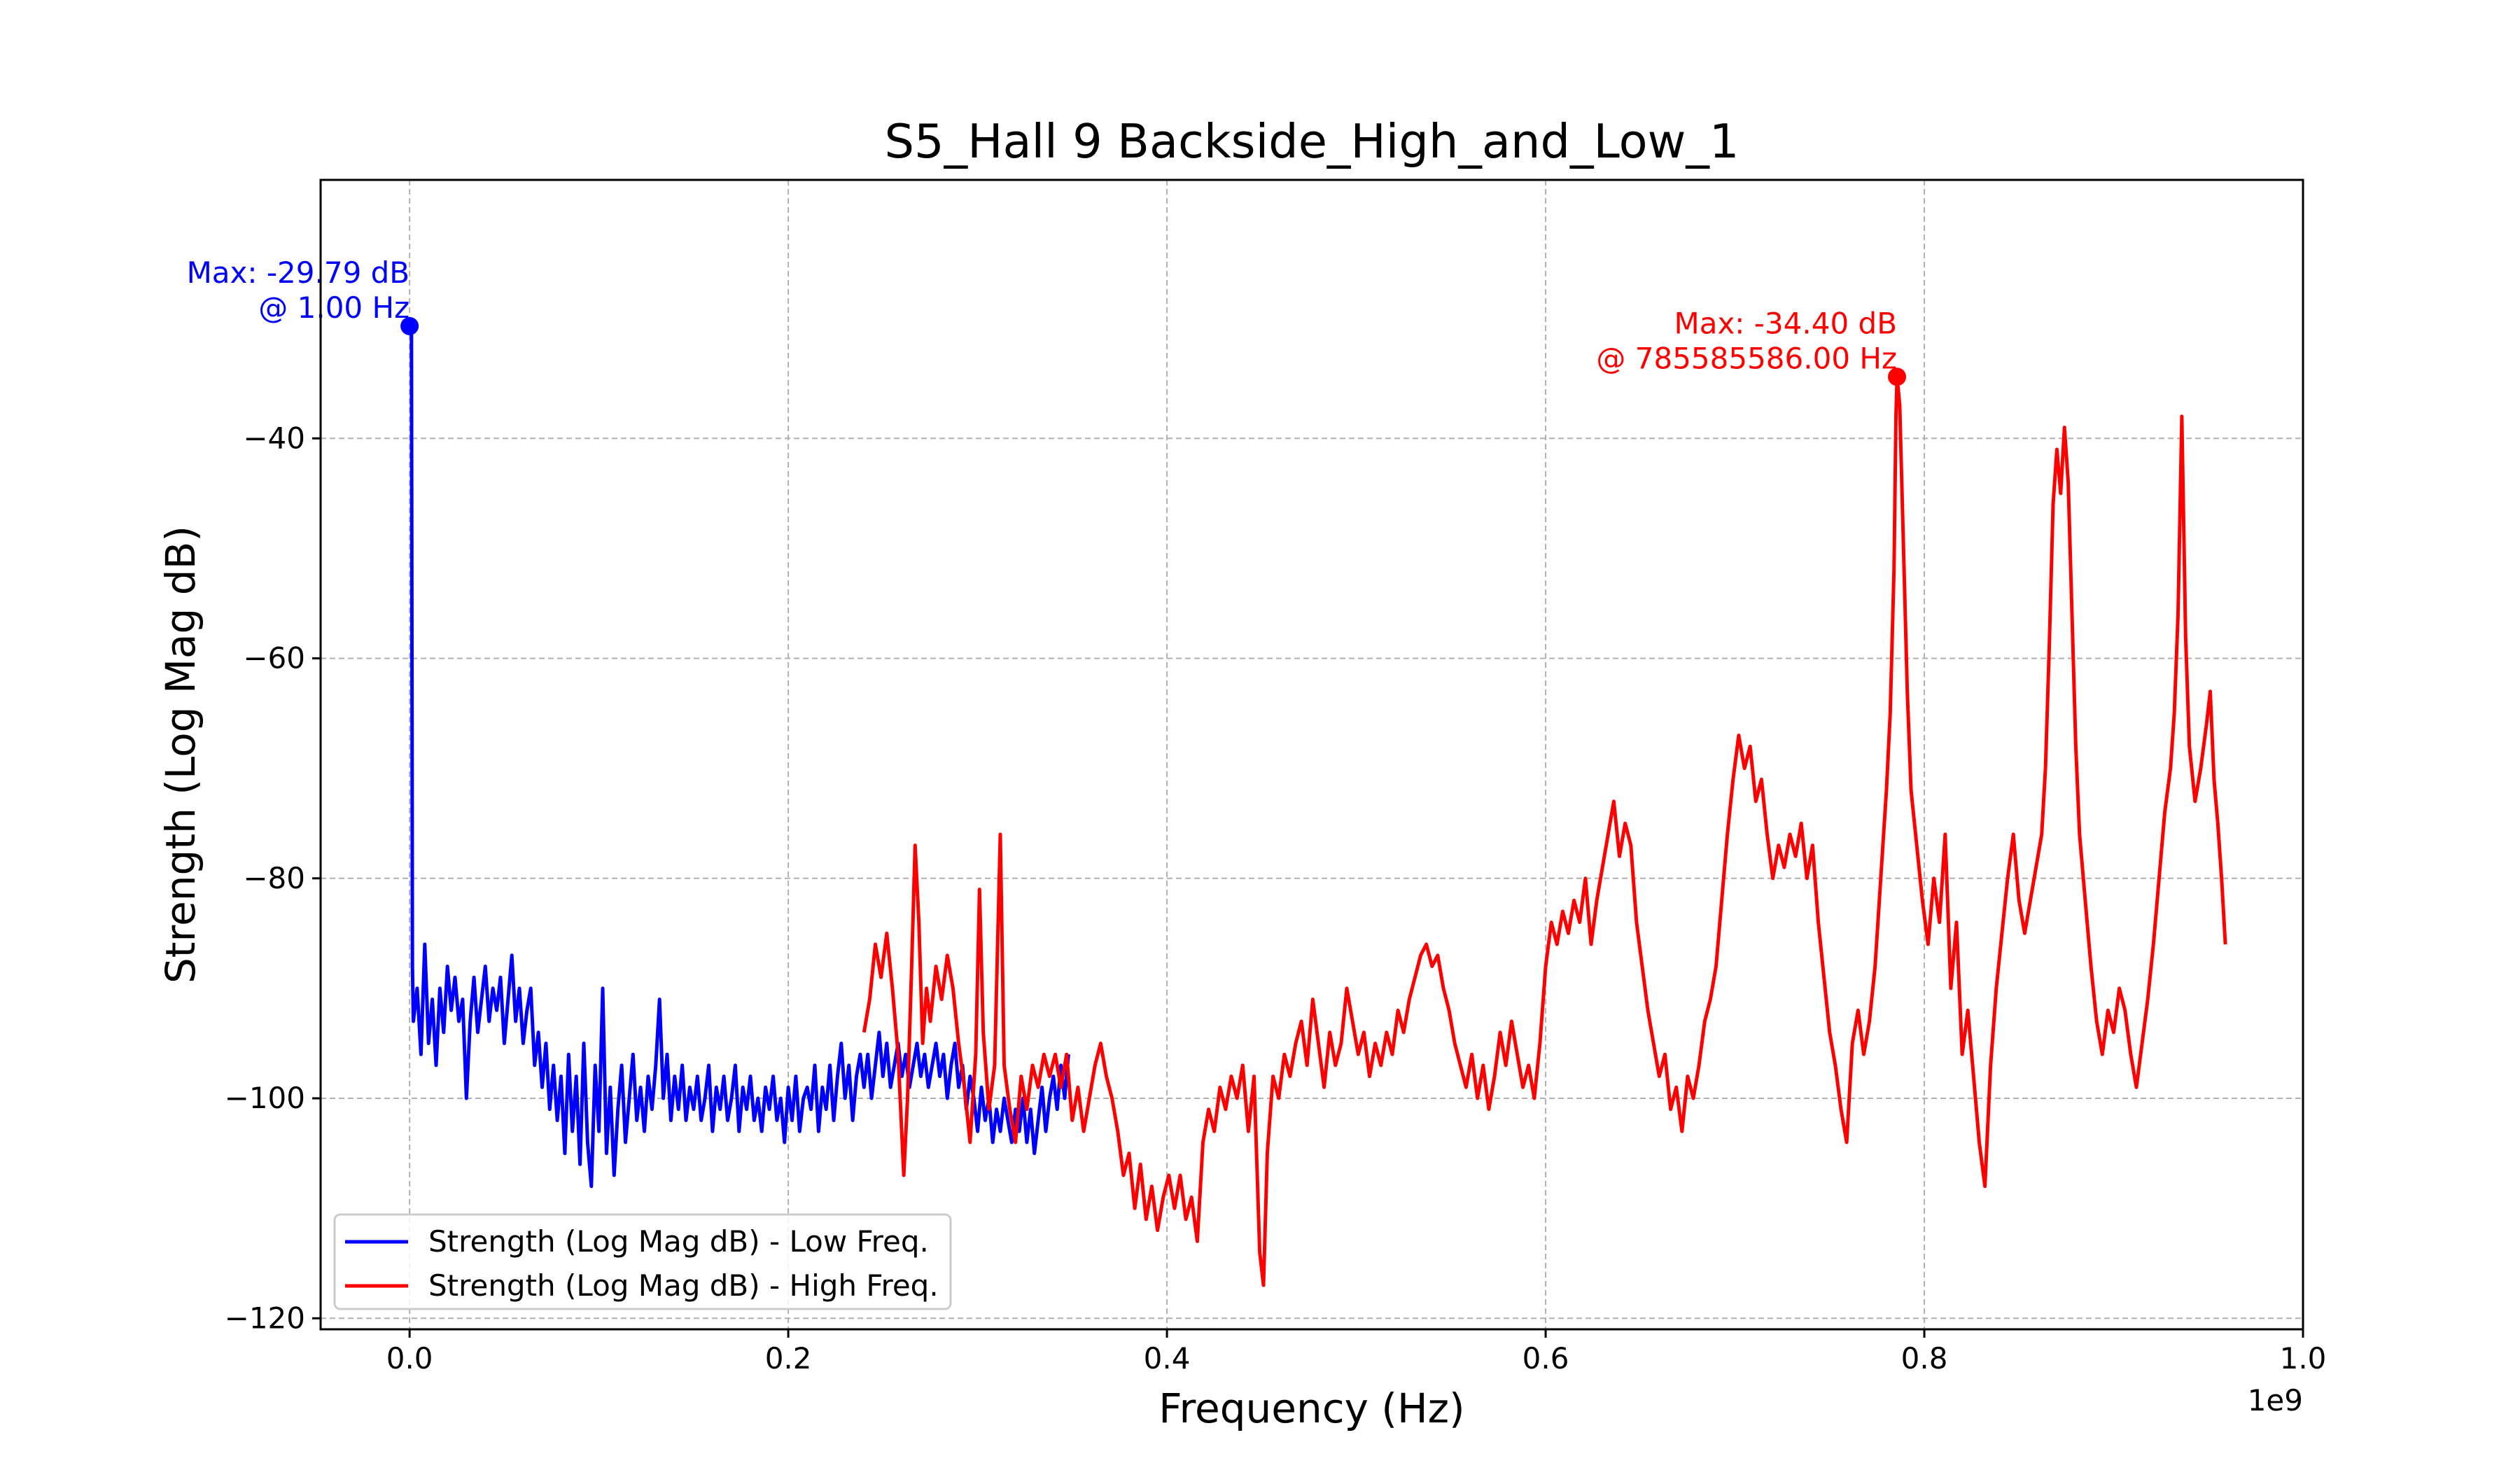 The width and height of the screenshot is (2520, 1470). I want to click on x-tick-label: 0.2, so click(788, 1358).